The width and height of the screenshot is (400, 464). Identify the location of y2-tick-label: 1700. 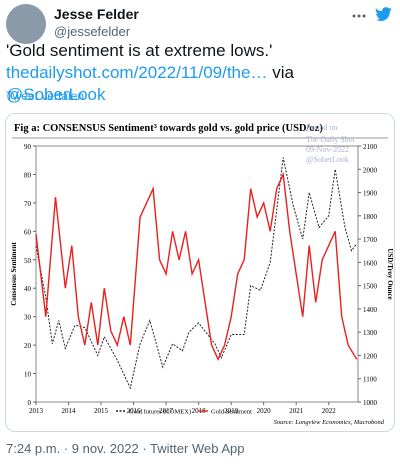
(370, 240).